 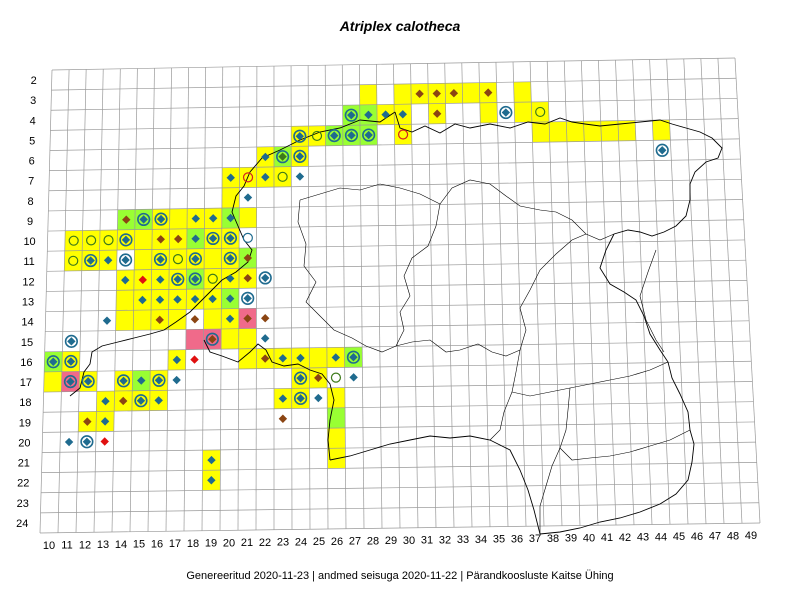 What do you see at coordinates (481, 540) in the screenshot?
I see `column-label: 34` at bounding box center [481, 540].